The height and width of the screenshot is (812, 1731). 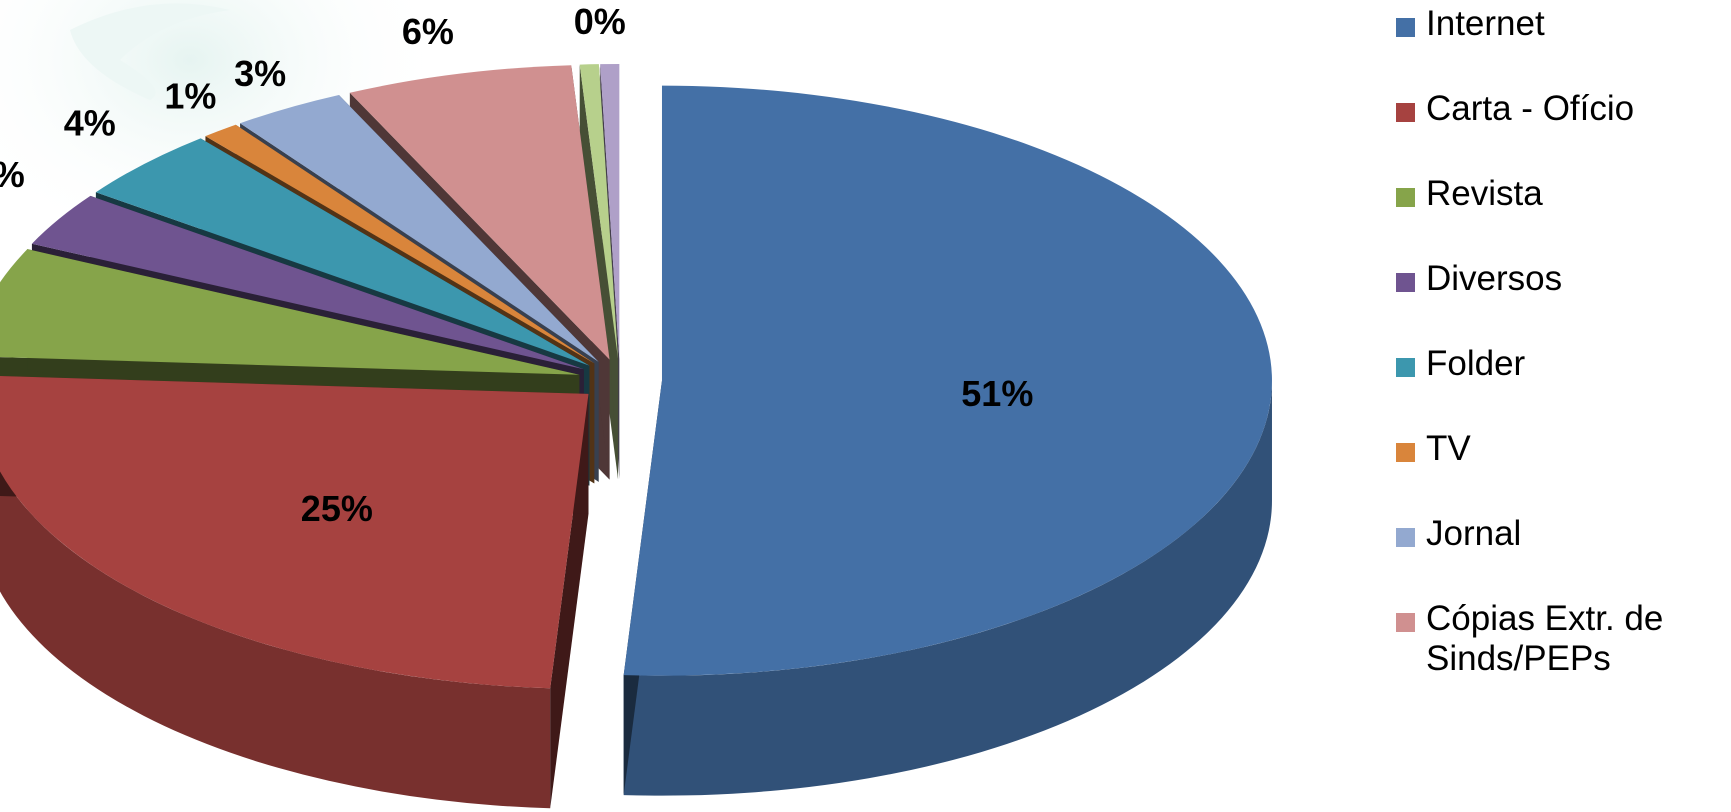 I want to click on legend-swatch-tv, so click(x=1405, y=452).